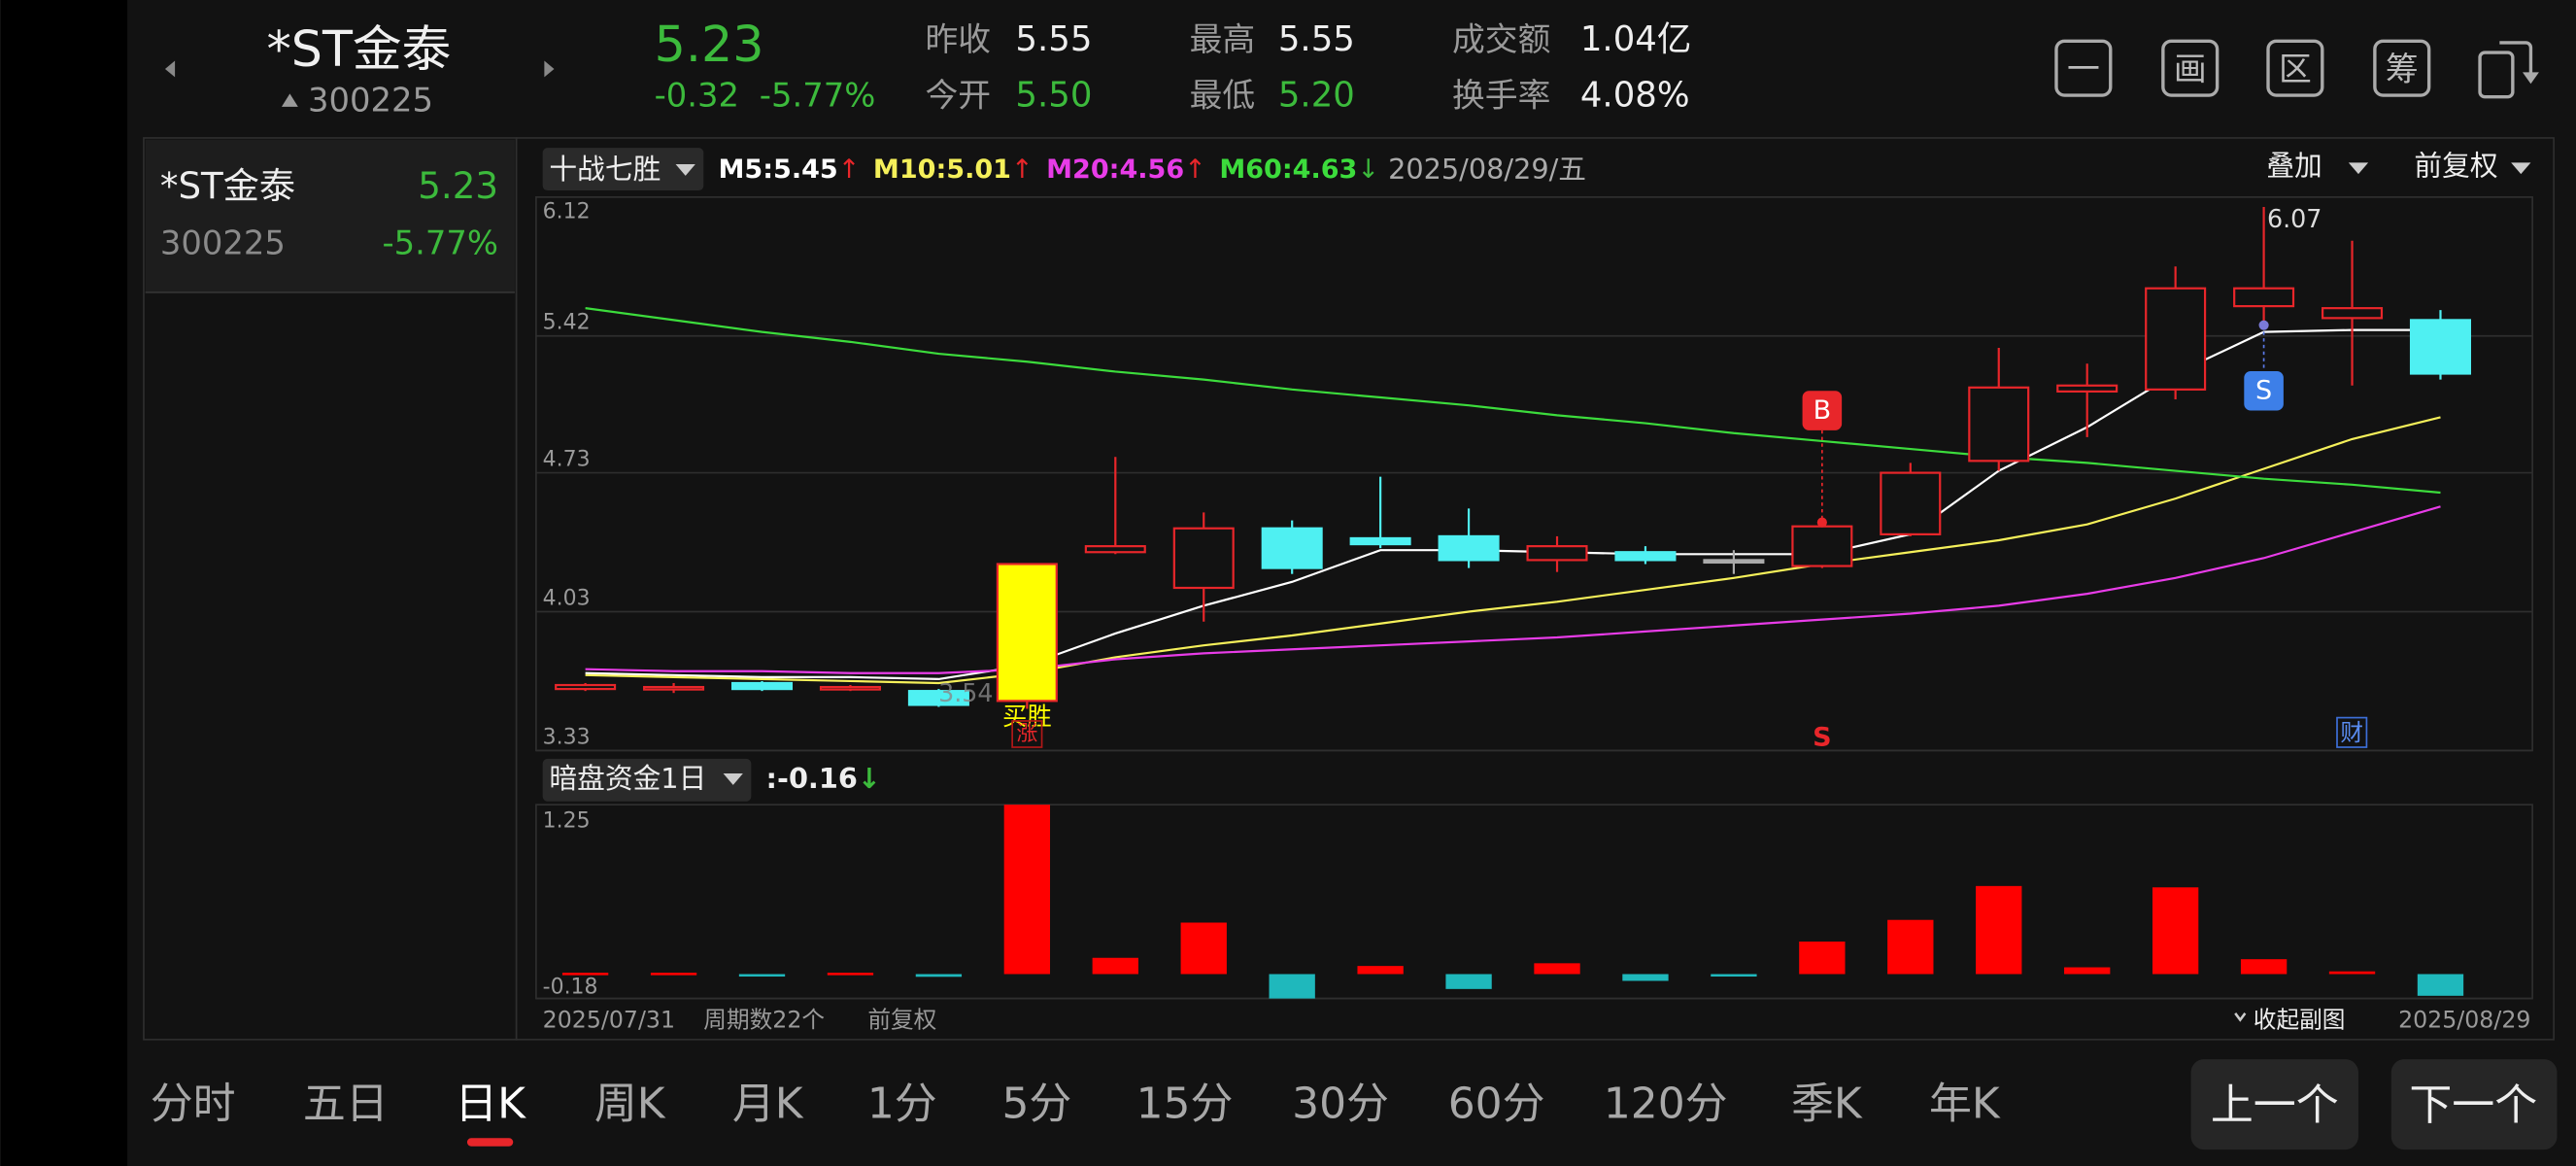  I want to click on stat-label: 最低, so click(1223, 96).